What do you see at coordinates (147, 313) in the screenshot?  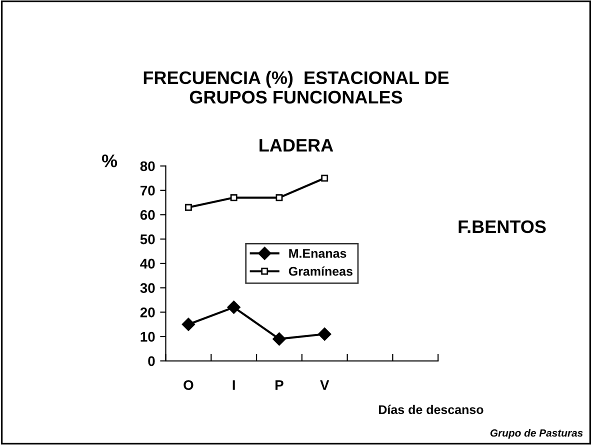 I see `y-tick-label: 20` at bounding box center [147, 313].